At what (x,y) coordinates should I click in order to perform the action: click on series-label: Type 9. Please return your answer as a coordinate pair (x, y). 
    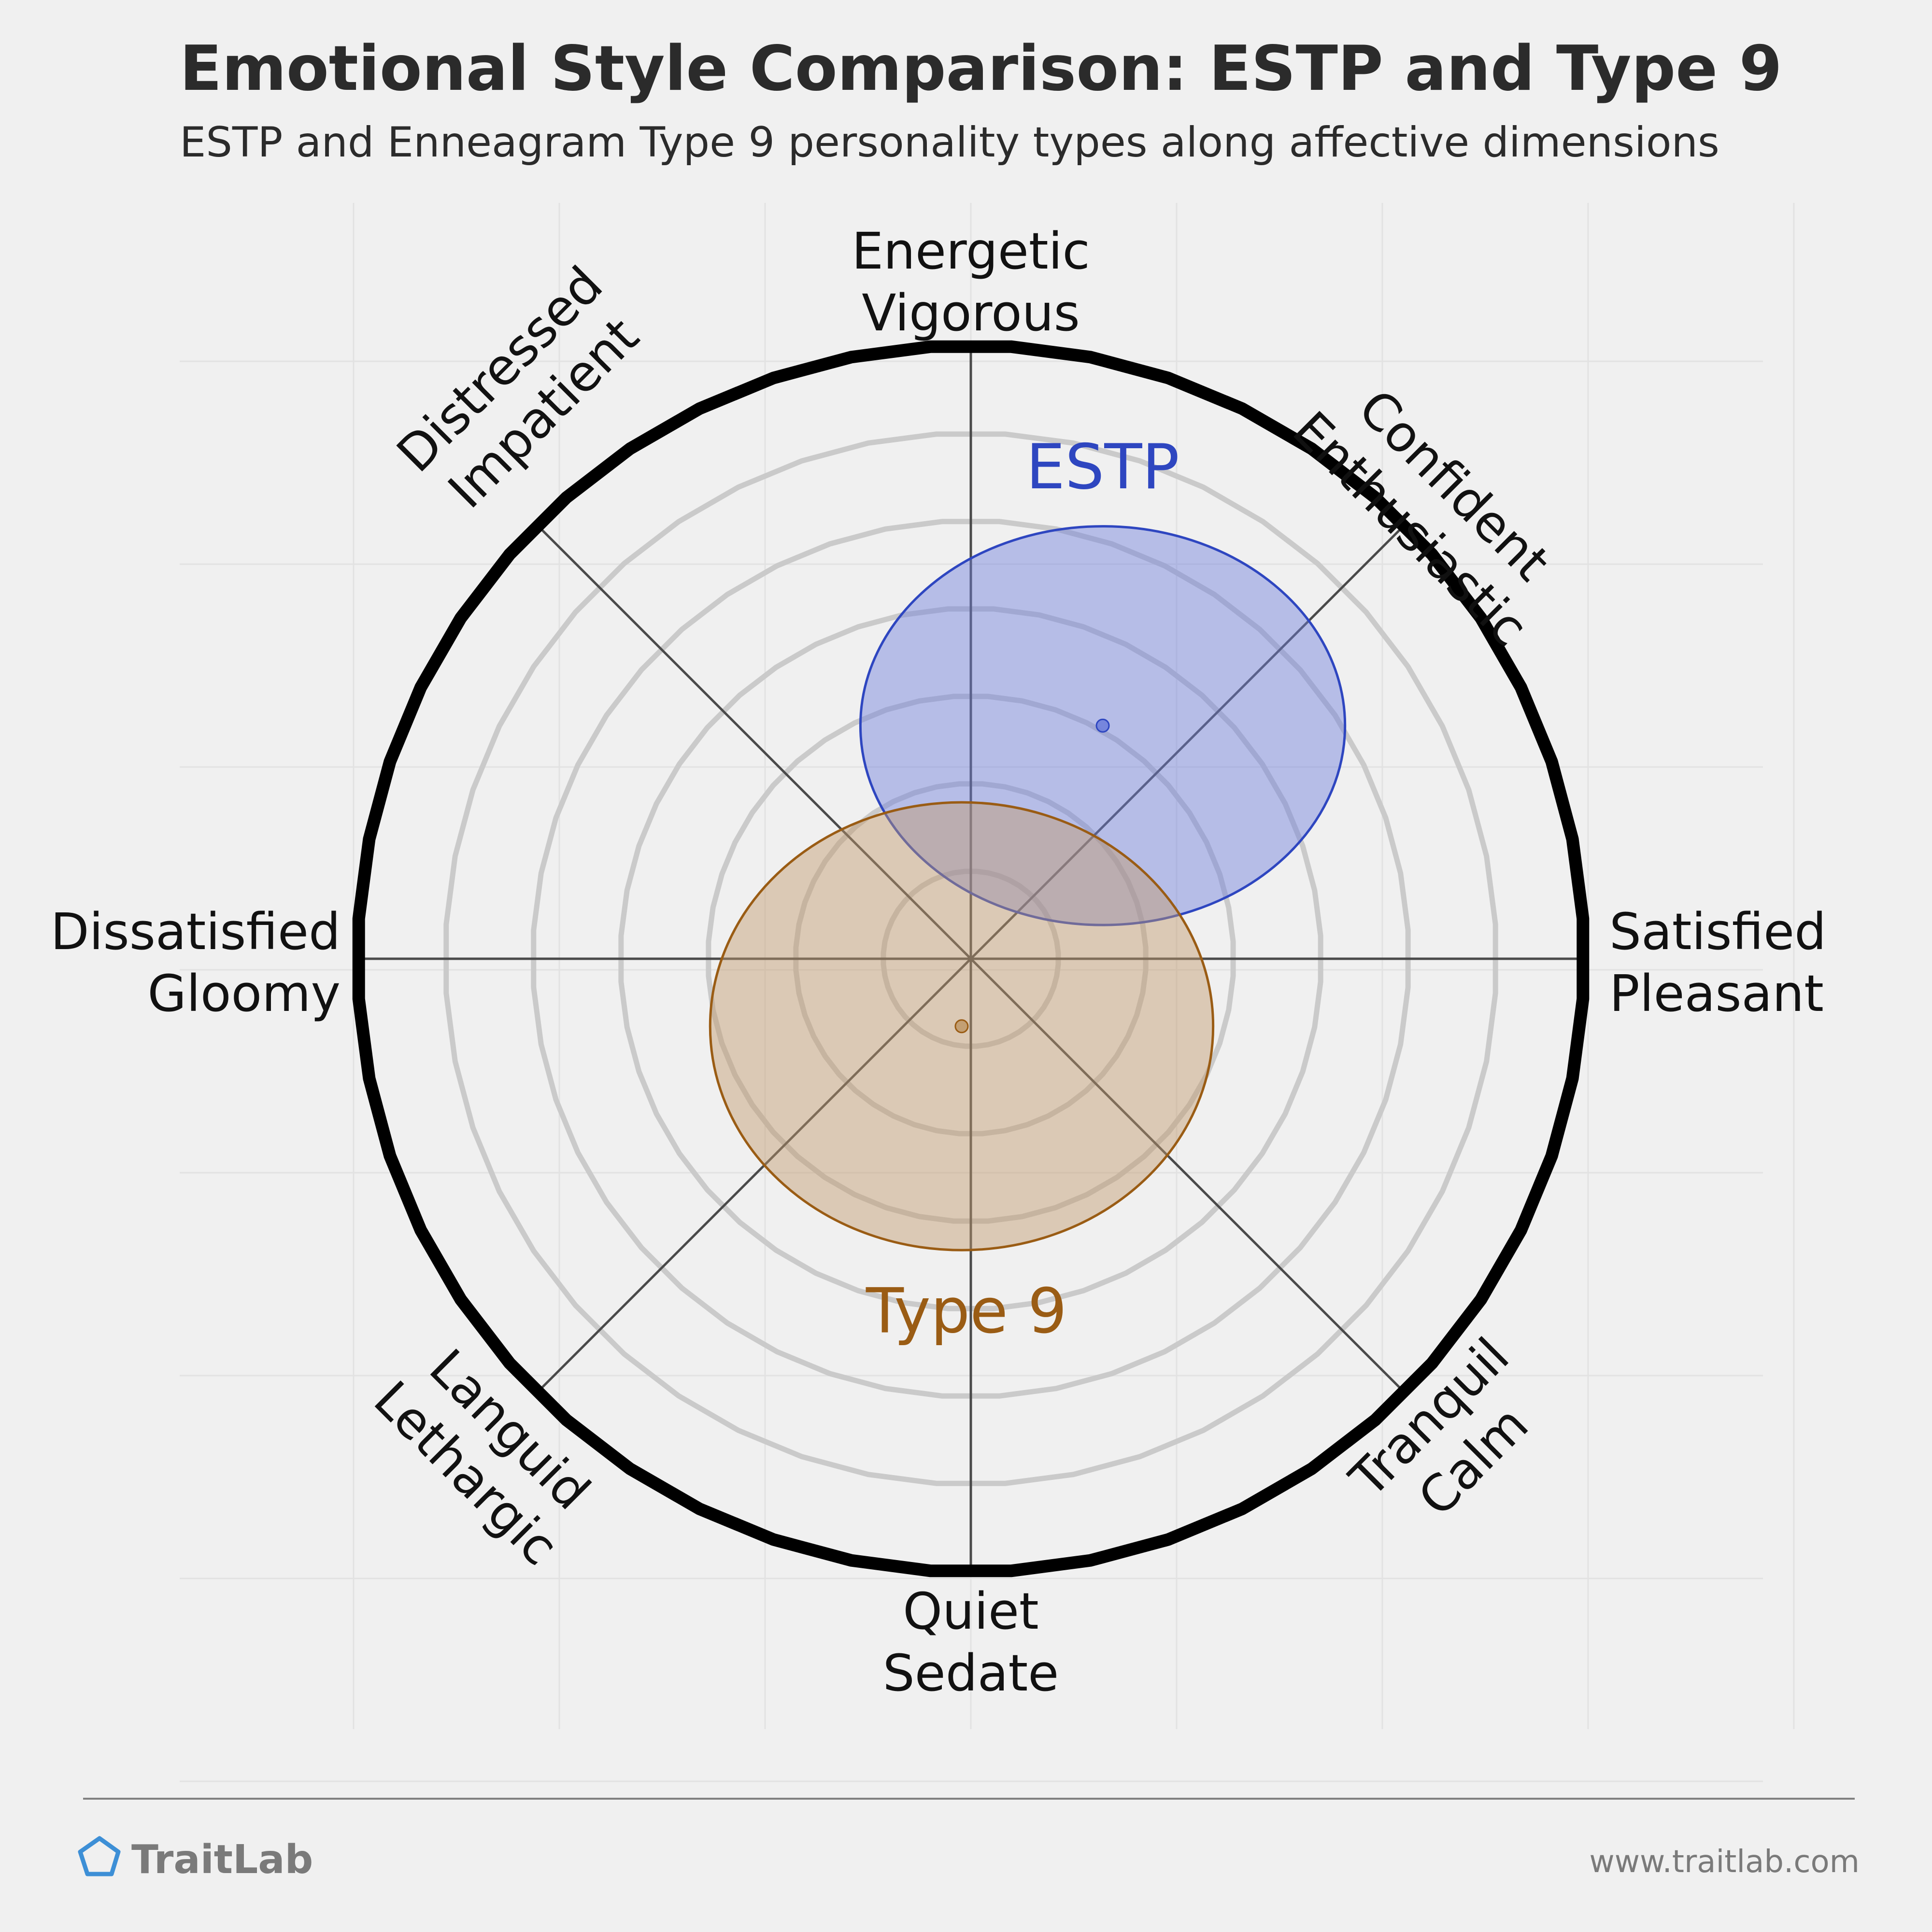
    Looking at the image, I should click on (966, 1311).